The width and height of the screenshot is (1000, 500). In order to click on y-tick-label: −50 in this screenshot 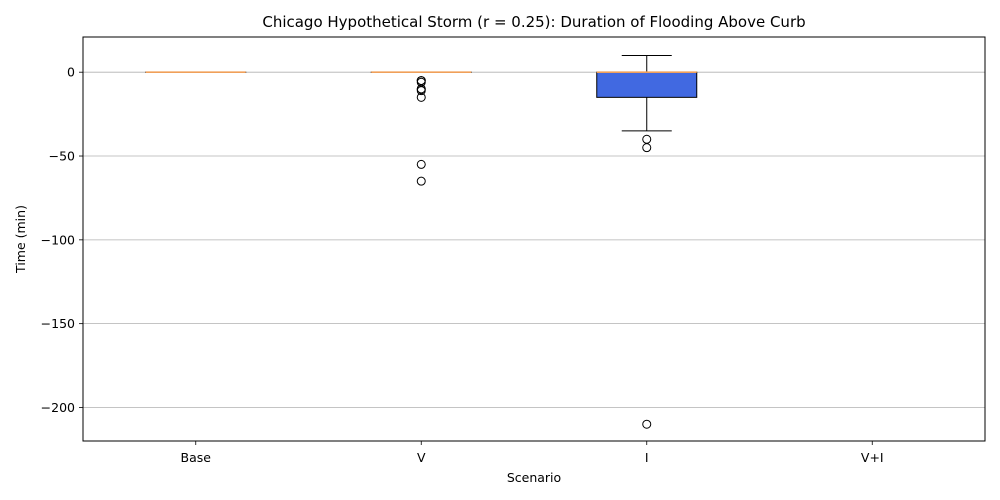, I will do `click(62, 156)`.